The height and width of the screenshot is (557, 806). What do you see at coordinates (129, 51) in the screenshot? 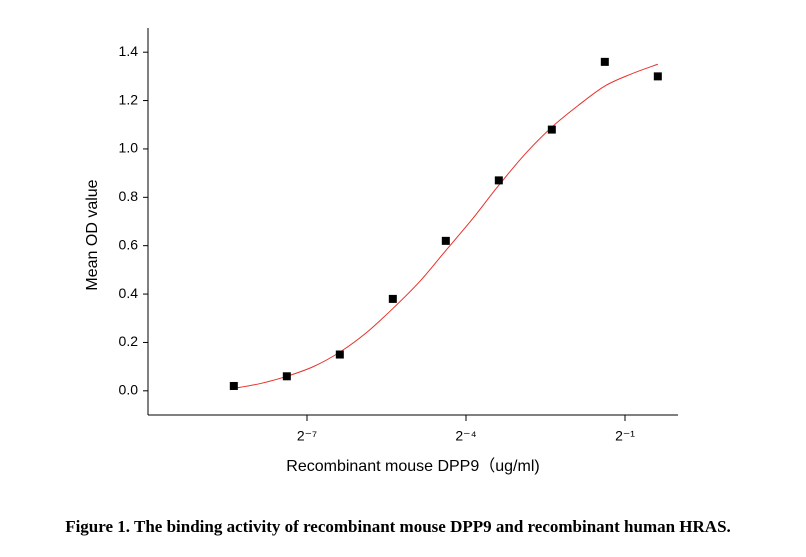
I see `y-tick-label: 1.4` at bounding box center [129, 51].